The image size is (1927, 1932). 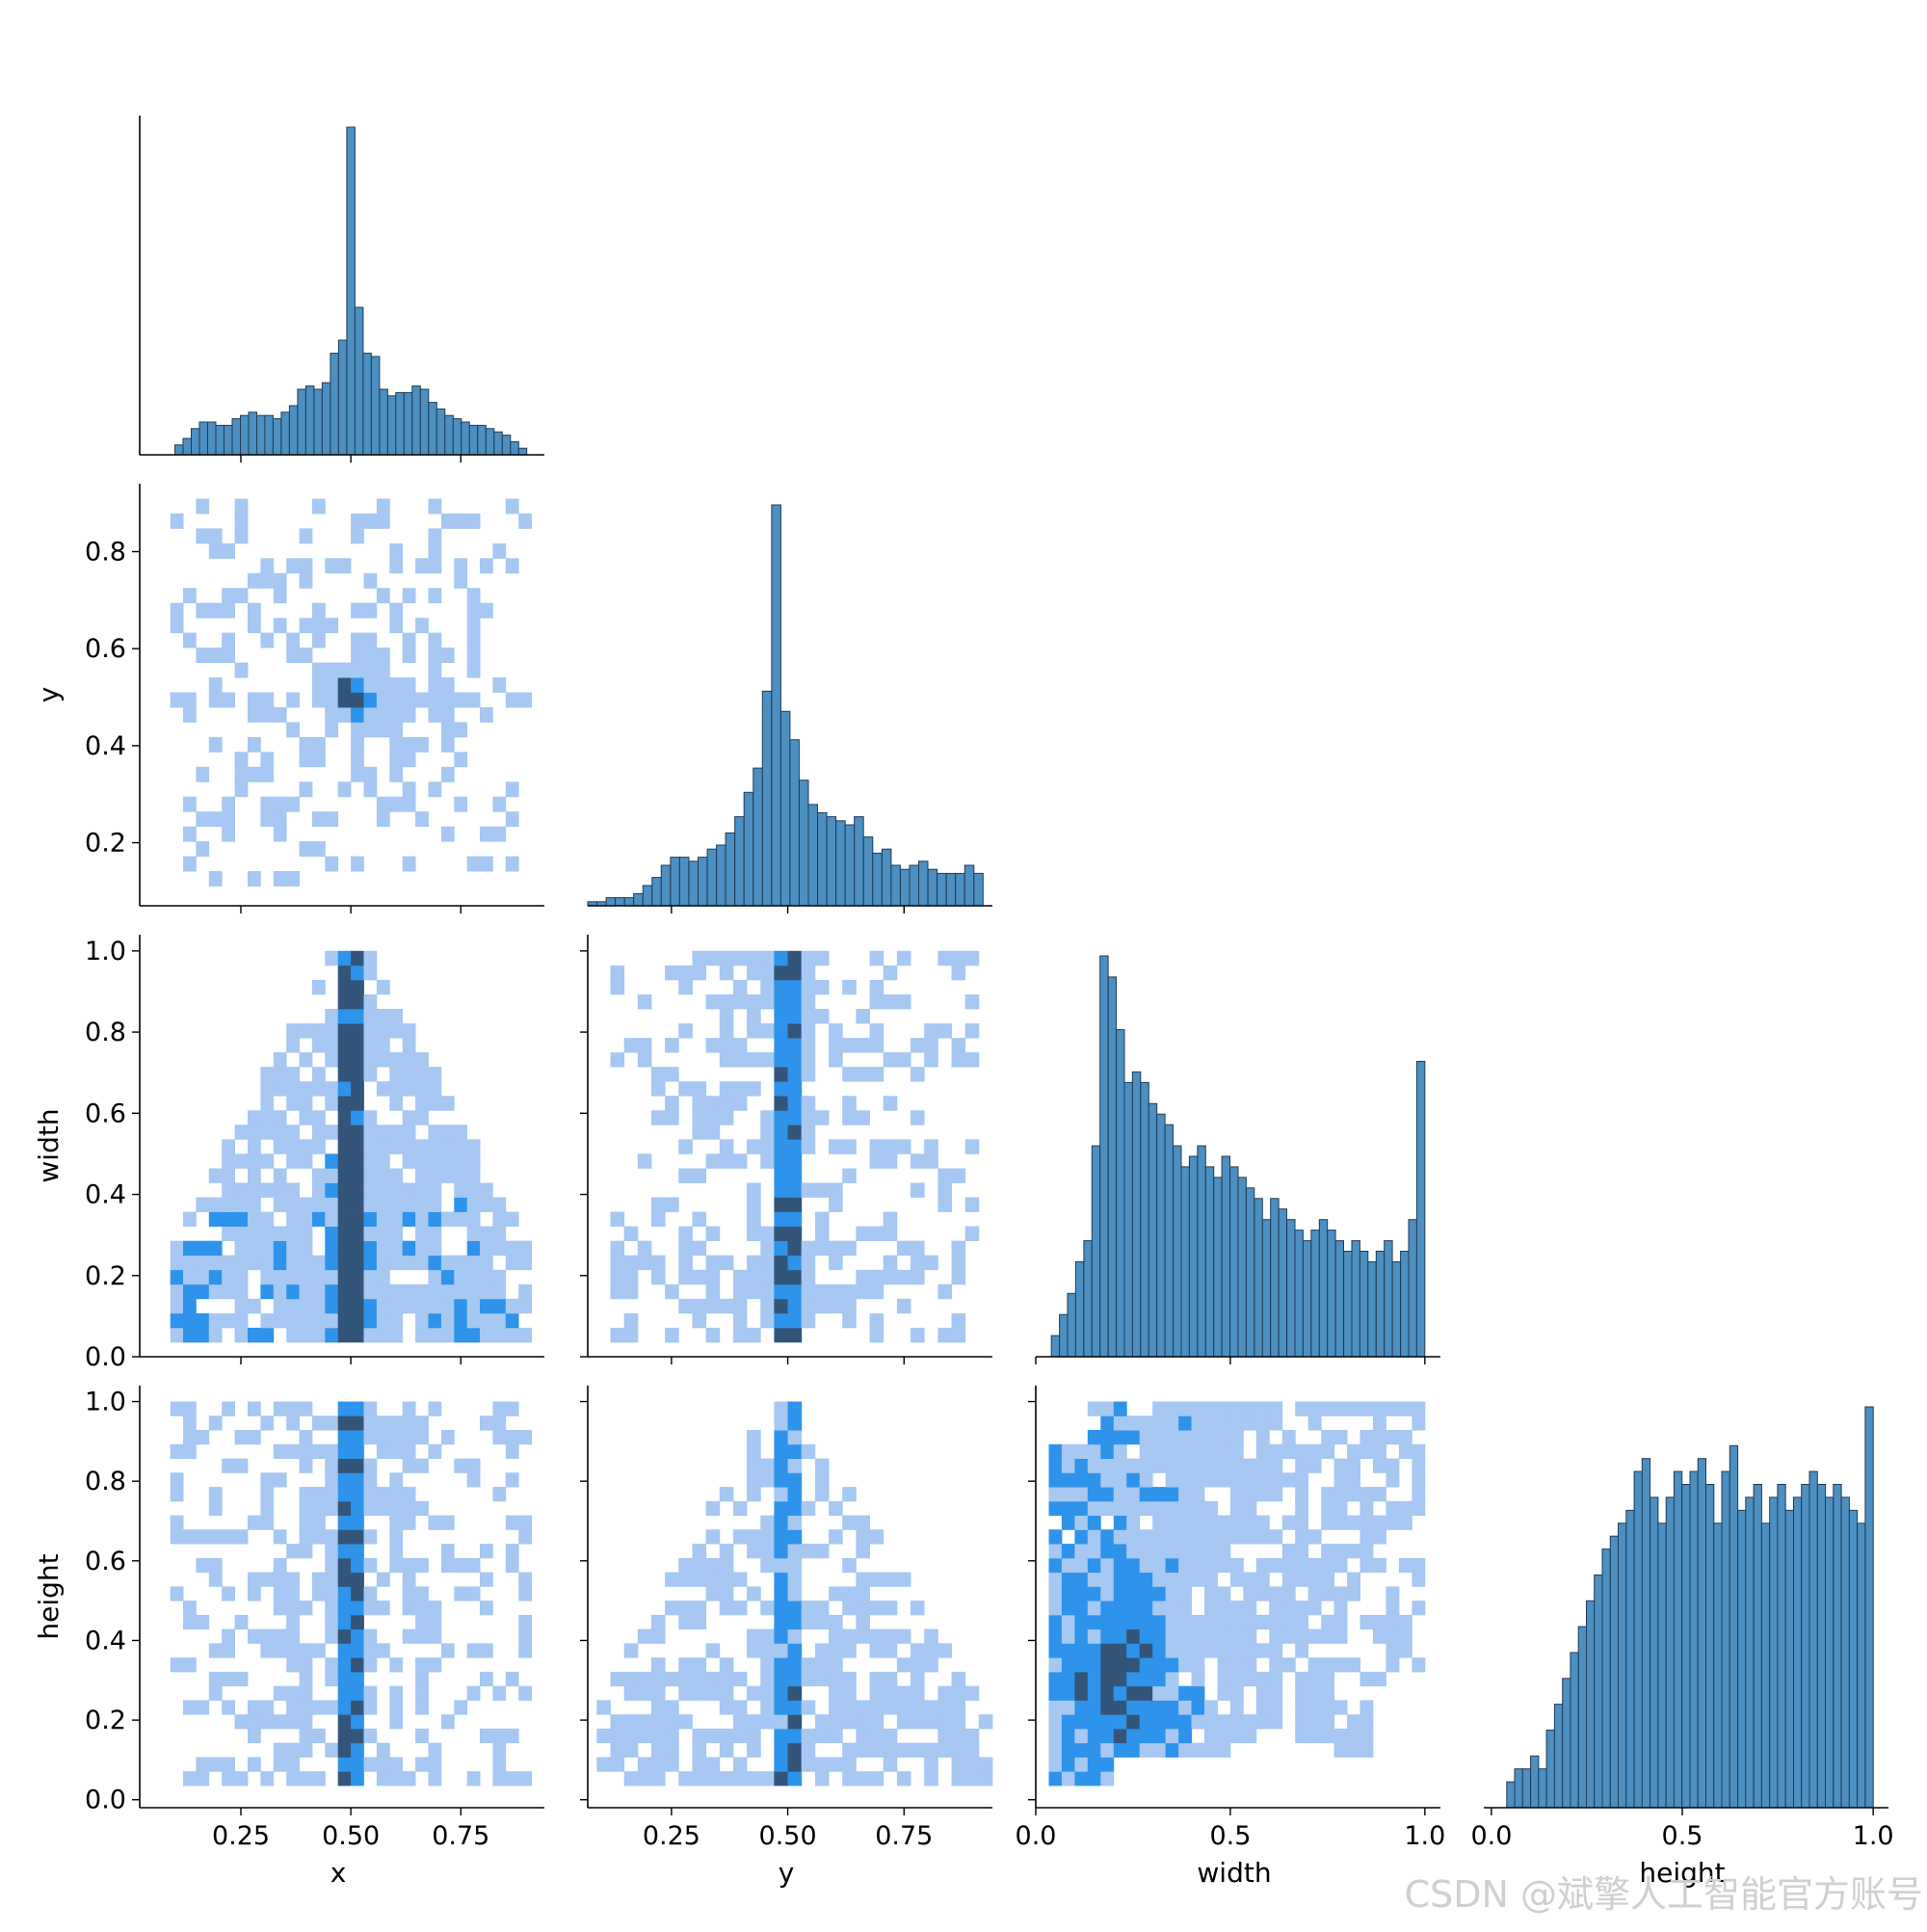 I want to click on x-axis-label-x: x, so click(x=338, y=1873).